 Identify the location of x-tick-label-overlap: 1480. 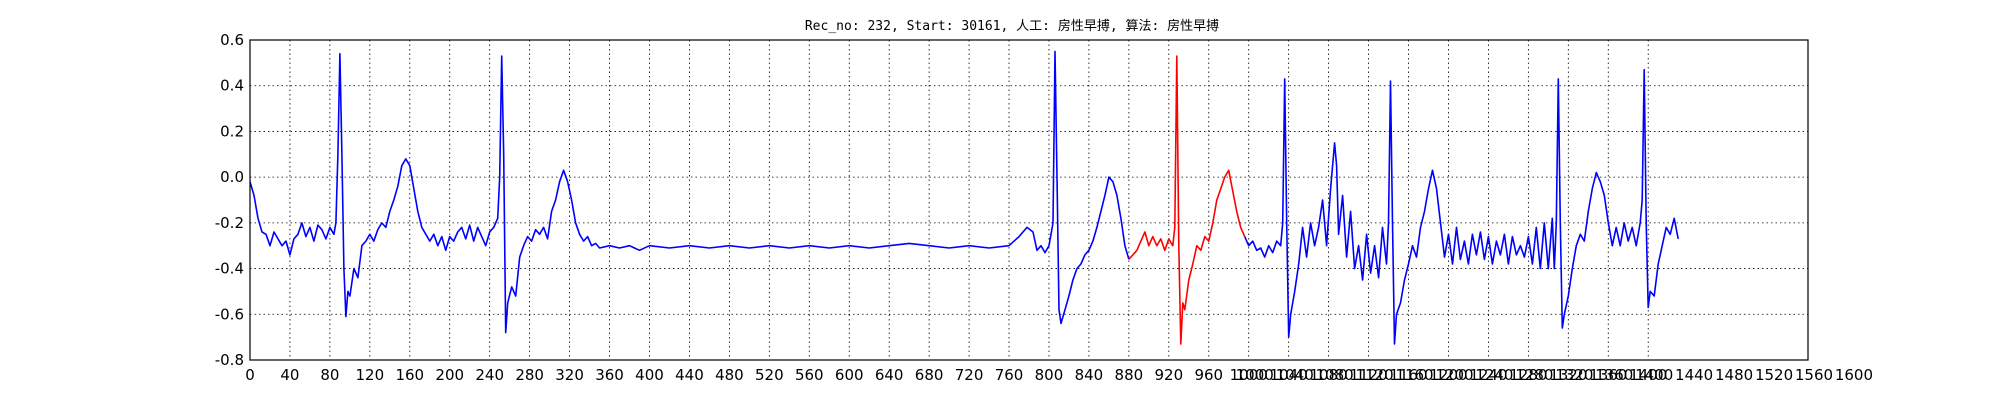
(1734, 375).